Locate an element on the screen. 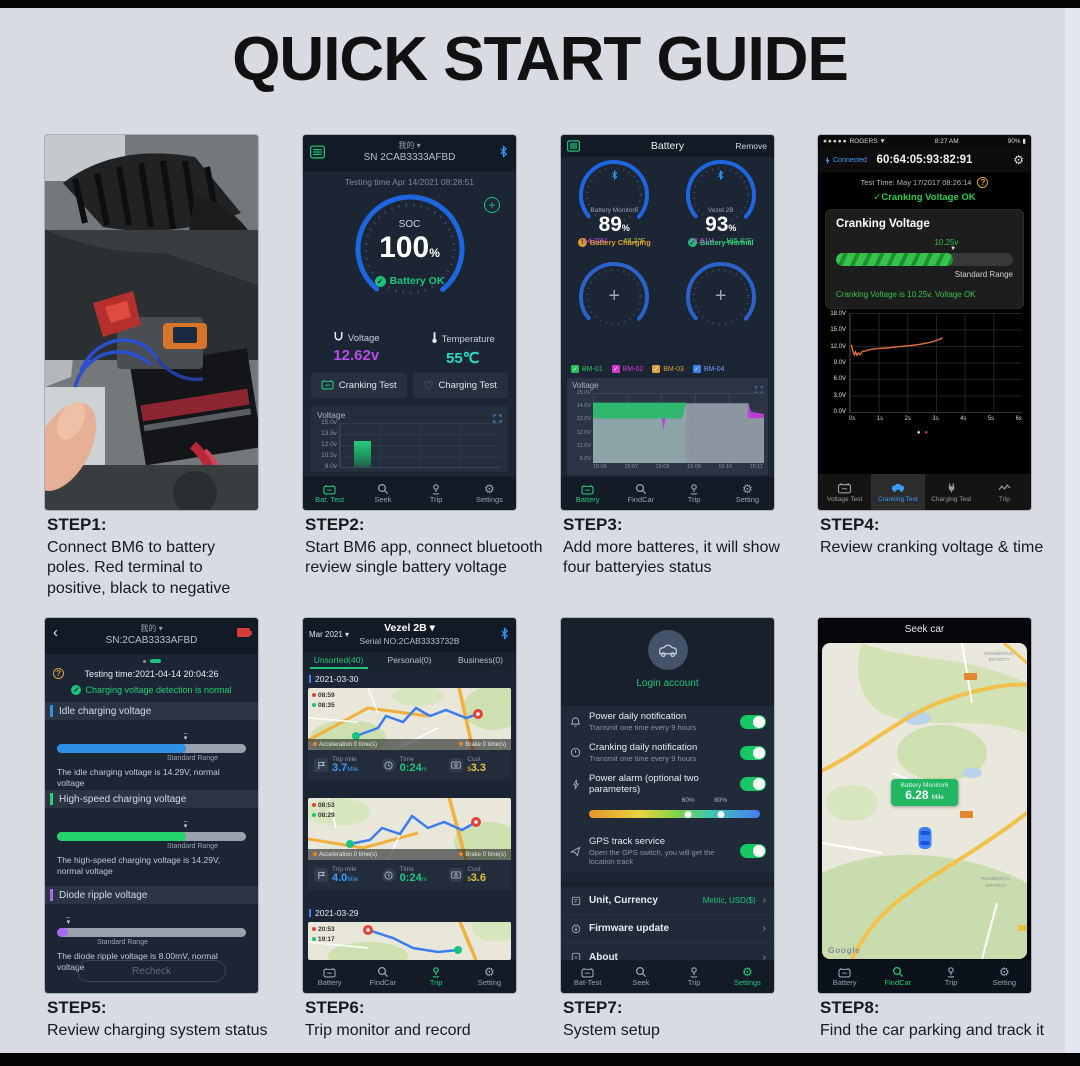 The image size is (1080, 1066). menu-firmware-update: Firmware update › is located at coordinates (667, 929).